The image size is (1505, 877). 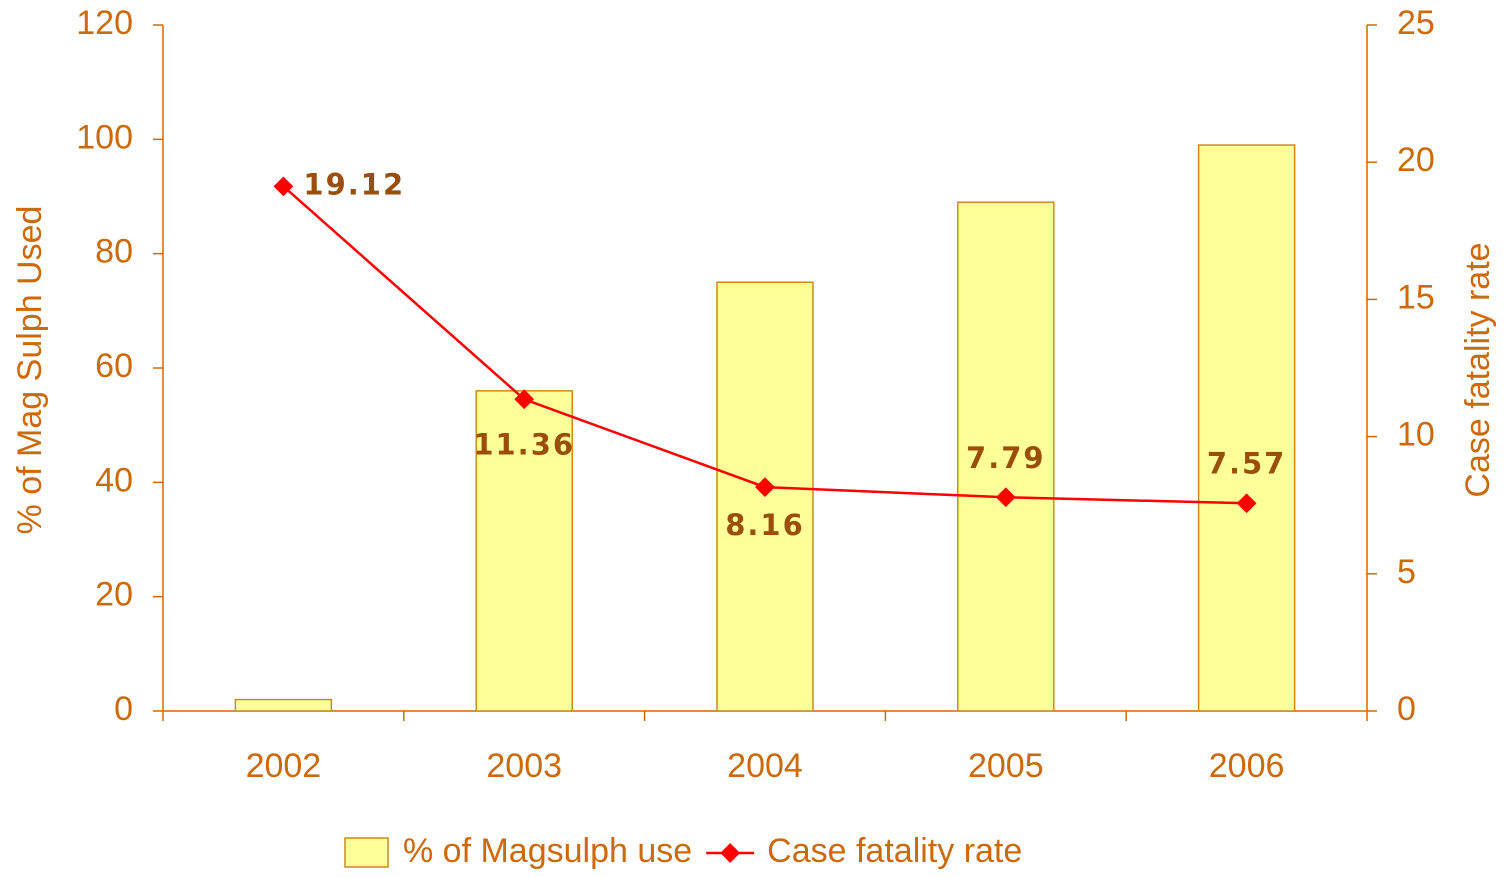 I want to click on data-label: 7.79, so click(x=1006, y=458).